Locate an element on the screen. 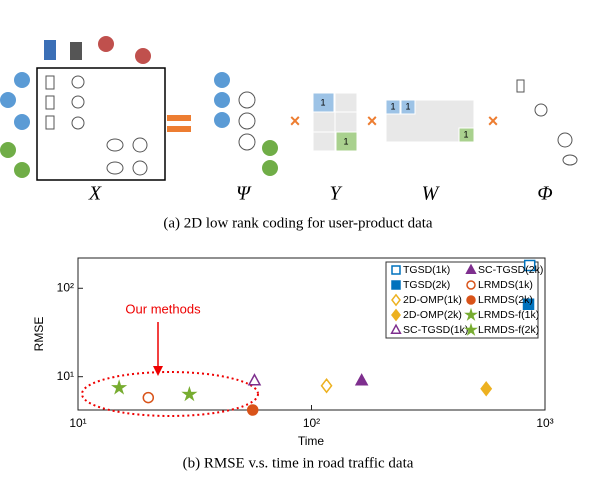  legend-label: SC-TGSD(2k) is located at coordinates (510, 270).